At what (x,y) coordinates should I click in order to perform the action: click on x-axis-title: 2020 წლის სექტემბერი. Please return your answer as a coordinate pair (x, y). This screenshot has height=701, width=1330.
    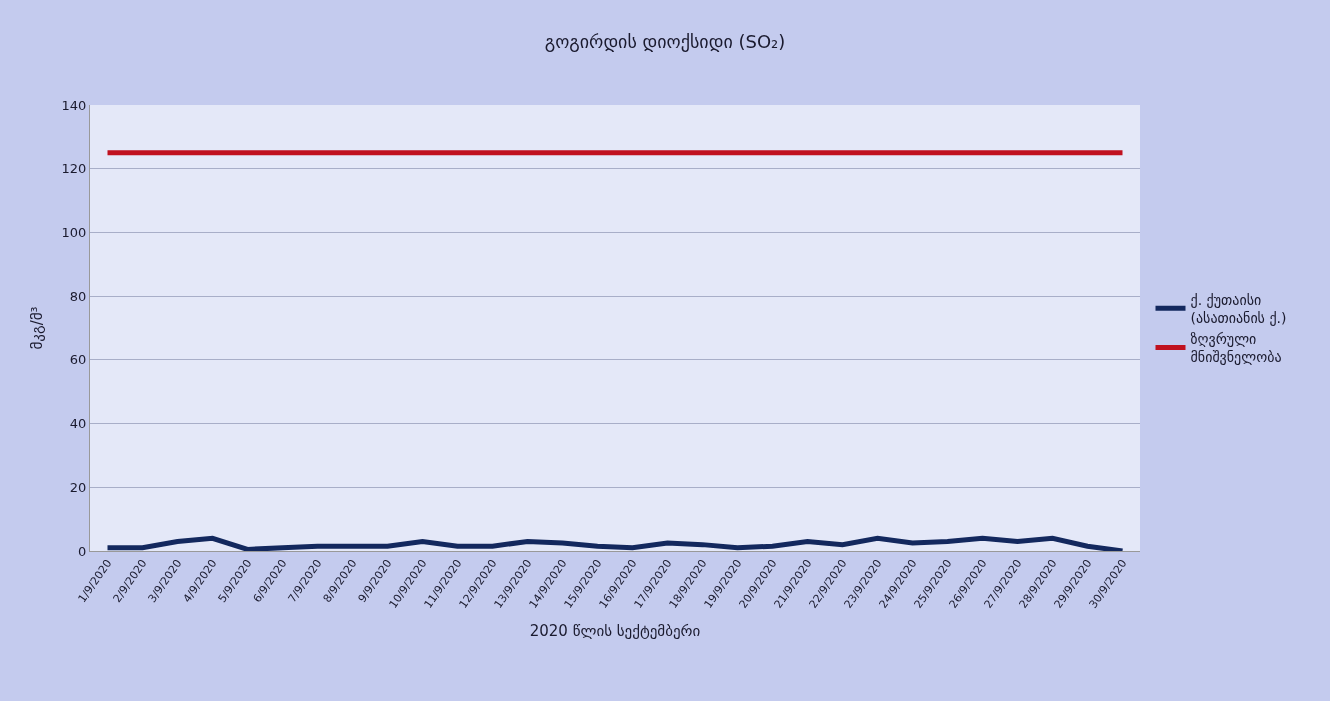
    Looking at the image, I should click on (615, 630).